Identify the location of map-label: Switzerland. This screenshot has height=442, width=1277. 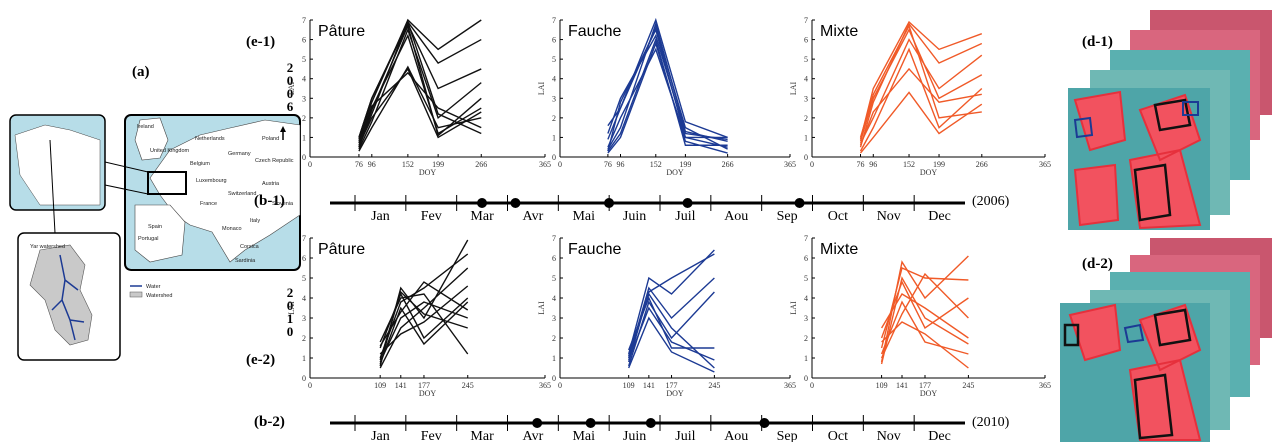
(242, 194).